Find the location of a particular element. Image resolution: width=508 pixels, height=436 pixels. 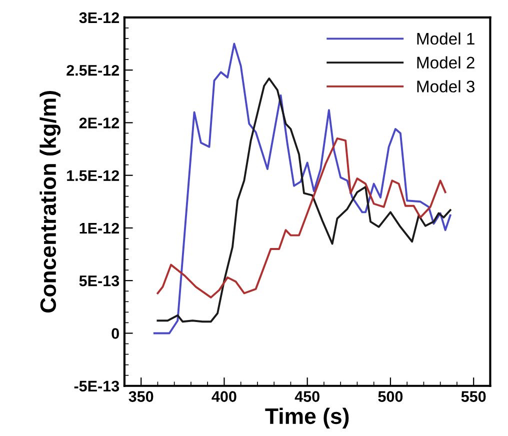

legend-label: Model 1 is located at coordinates (445, 38).